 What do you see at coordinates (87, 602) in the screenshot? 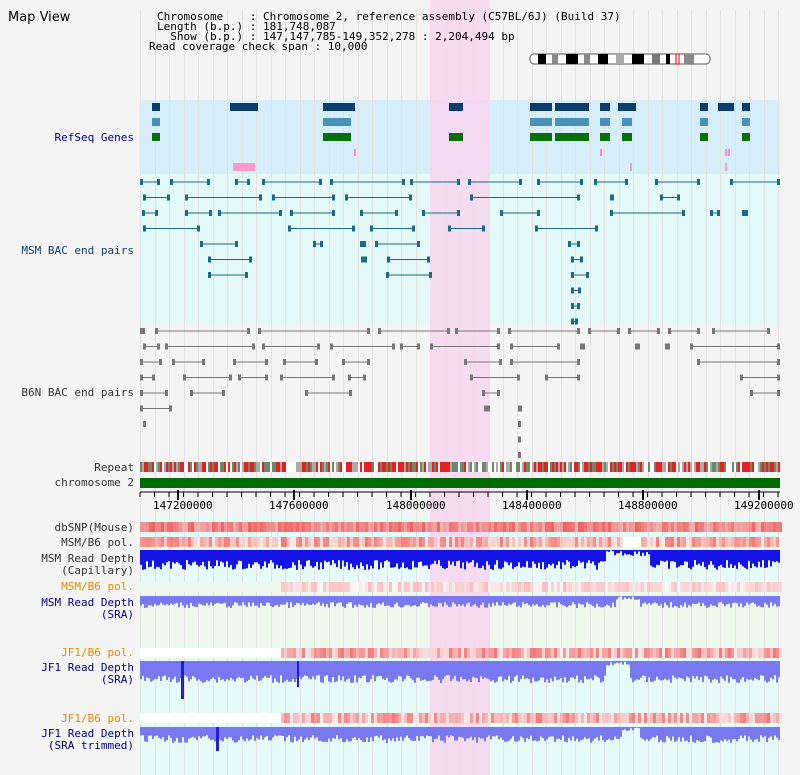
I see `label-msm-rd-sra-1: MSM Read Depth` at bounding box center [87, 602].